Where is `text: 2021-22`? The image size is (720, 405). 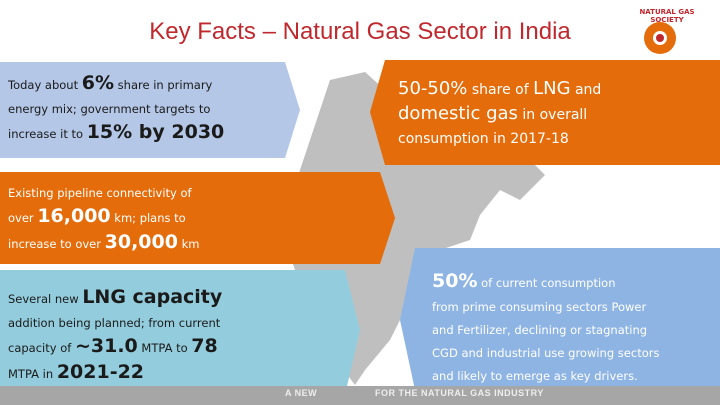
text: 2021-22 is located at coordinates (100, 372).